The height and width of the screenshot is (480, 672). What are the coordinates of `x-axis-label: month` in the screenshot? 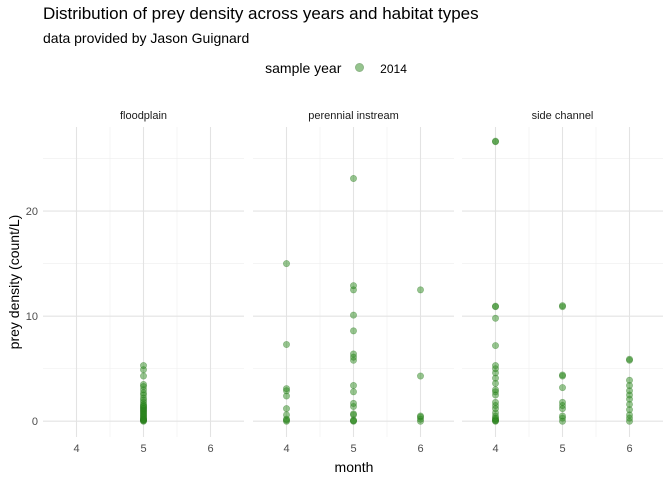 It's located at (354, 467).